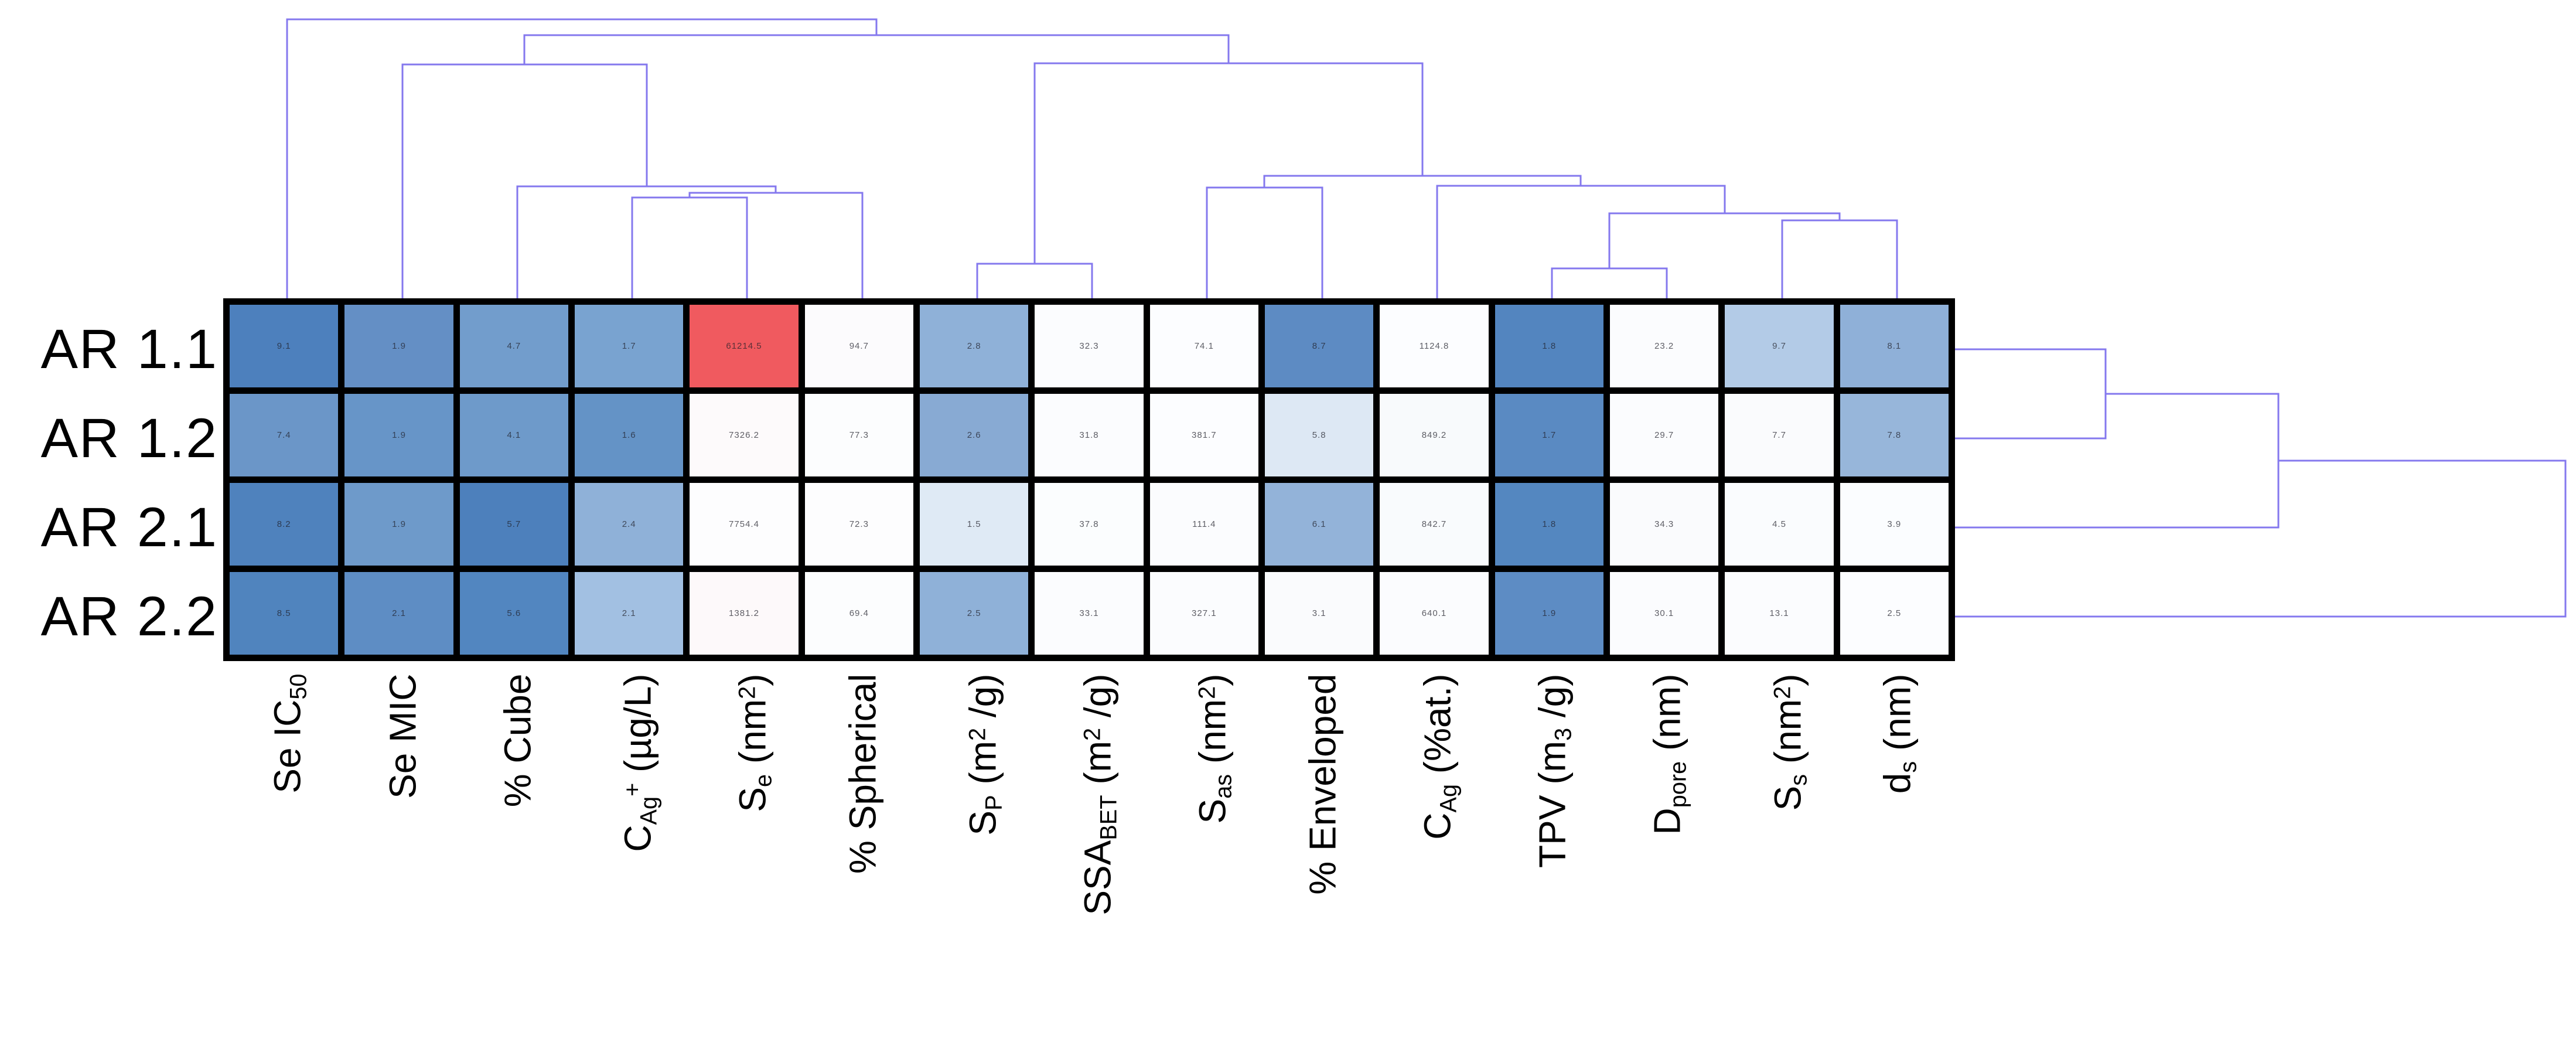 The image size is (2576, 1052). What do you see at coordinates (1666, 863) in the screenshot?
I see `col-label: Dpore (nm)` at bounding box center [1666, 863].